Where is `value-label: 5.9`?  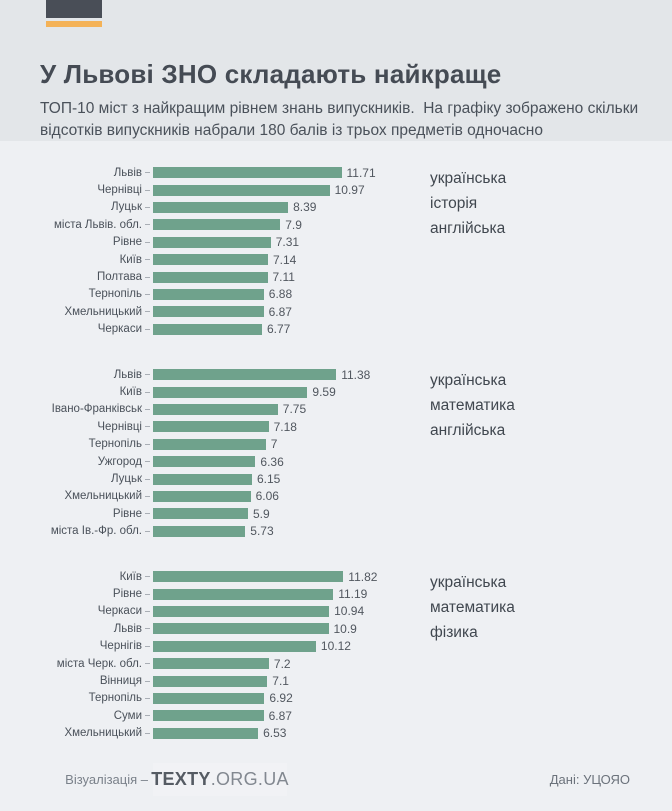
value-label: 5.9 is located at coordinates (261, 513).